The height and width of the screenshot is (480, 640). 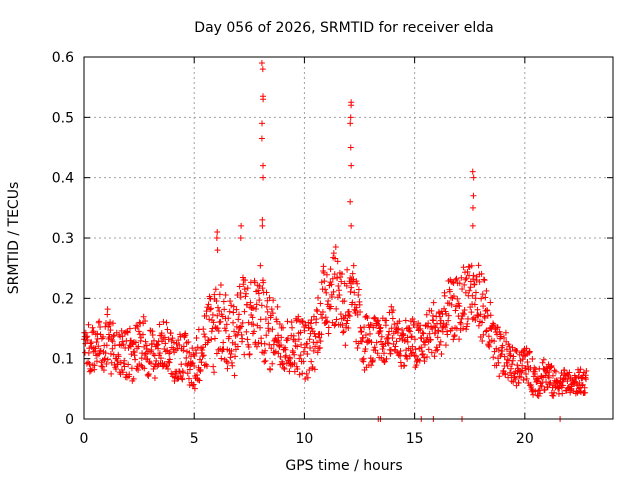 I want to click on y-tick-label: 0.2, so click(x=63, y=299).